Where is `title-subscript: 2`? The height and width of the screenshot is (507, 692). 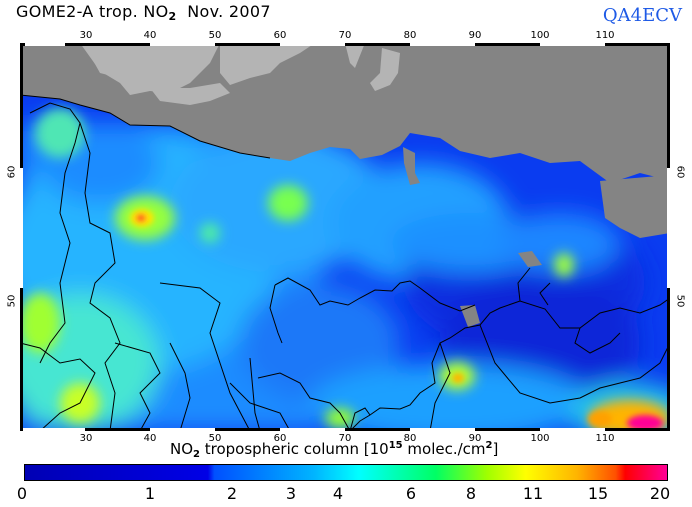 title-subscript: 2 is located at coordinates (172, 16).